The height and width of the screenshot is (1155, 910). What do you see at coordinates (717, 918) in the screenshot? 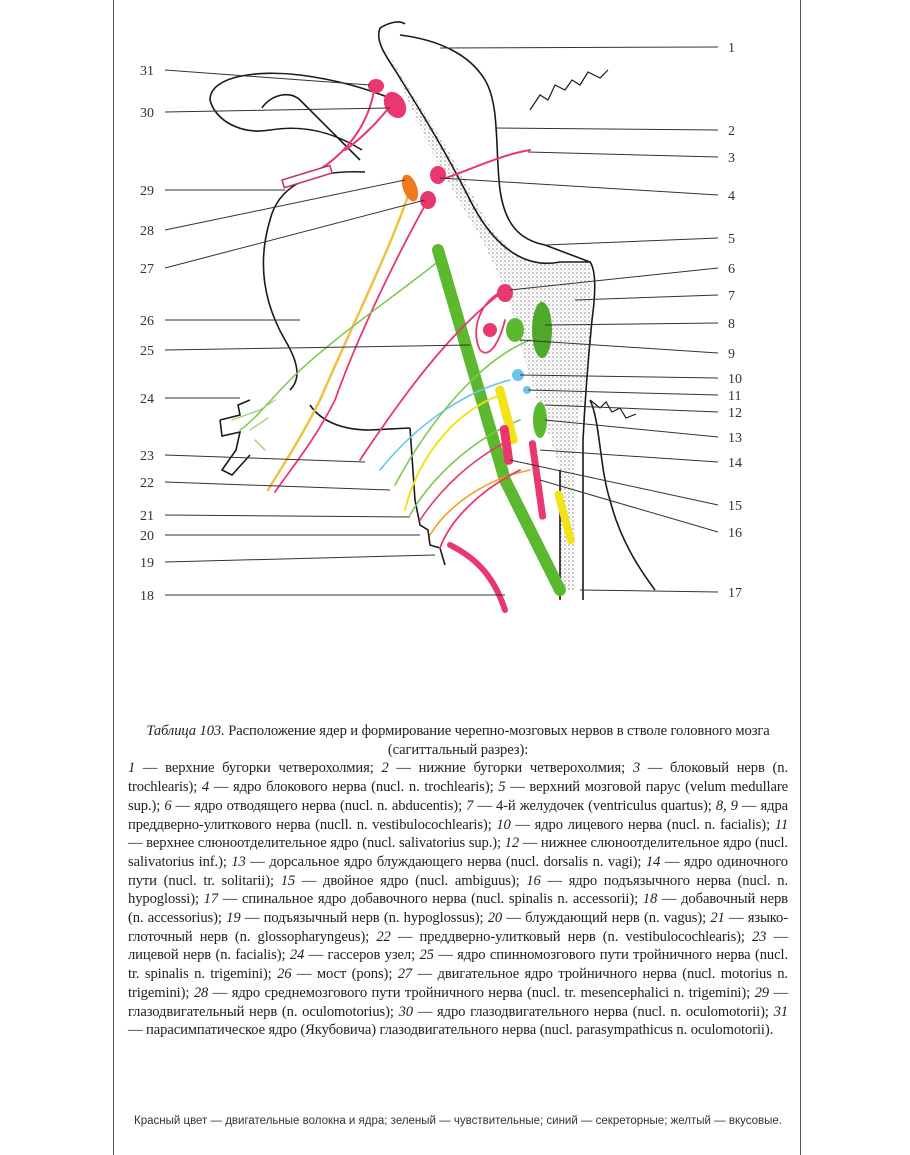
I see `caption-item-number: 21` at bounding box center [717, 918].